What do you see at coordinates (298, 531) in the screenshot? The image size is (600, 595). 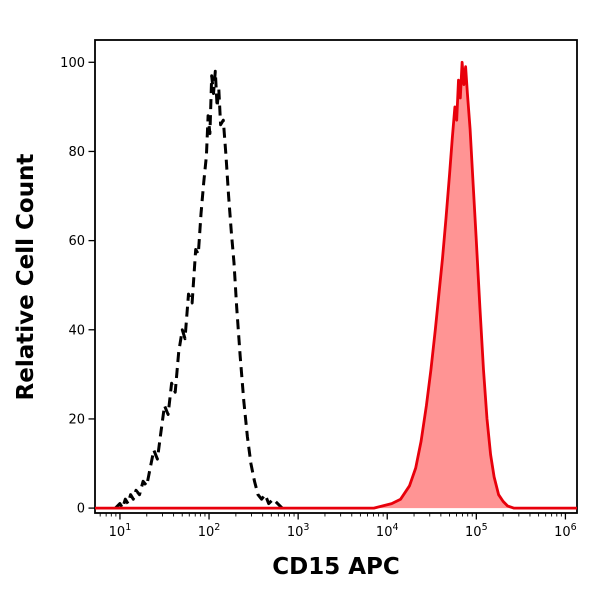 I see `x-tick-label: 10³` at bounding box center [298, 531].